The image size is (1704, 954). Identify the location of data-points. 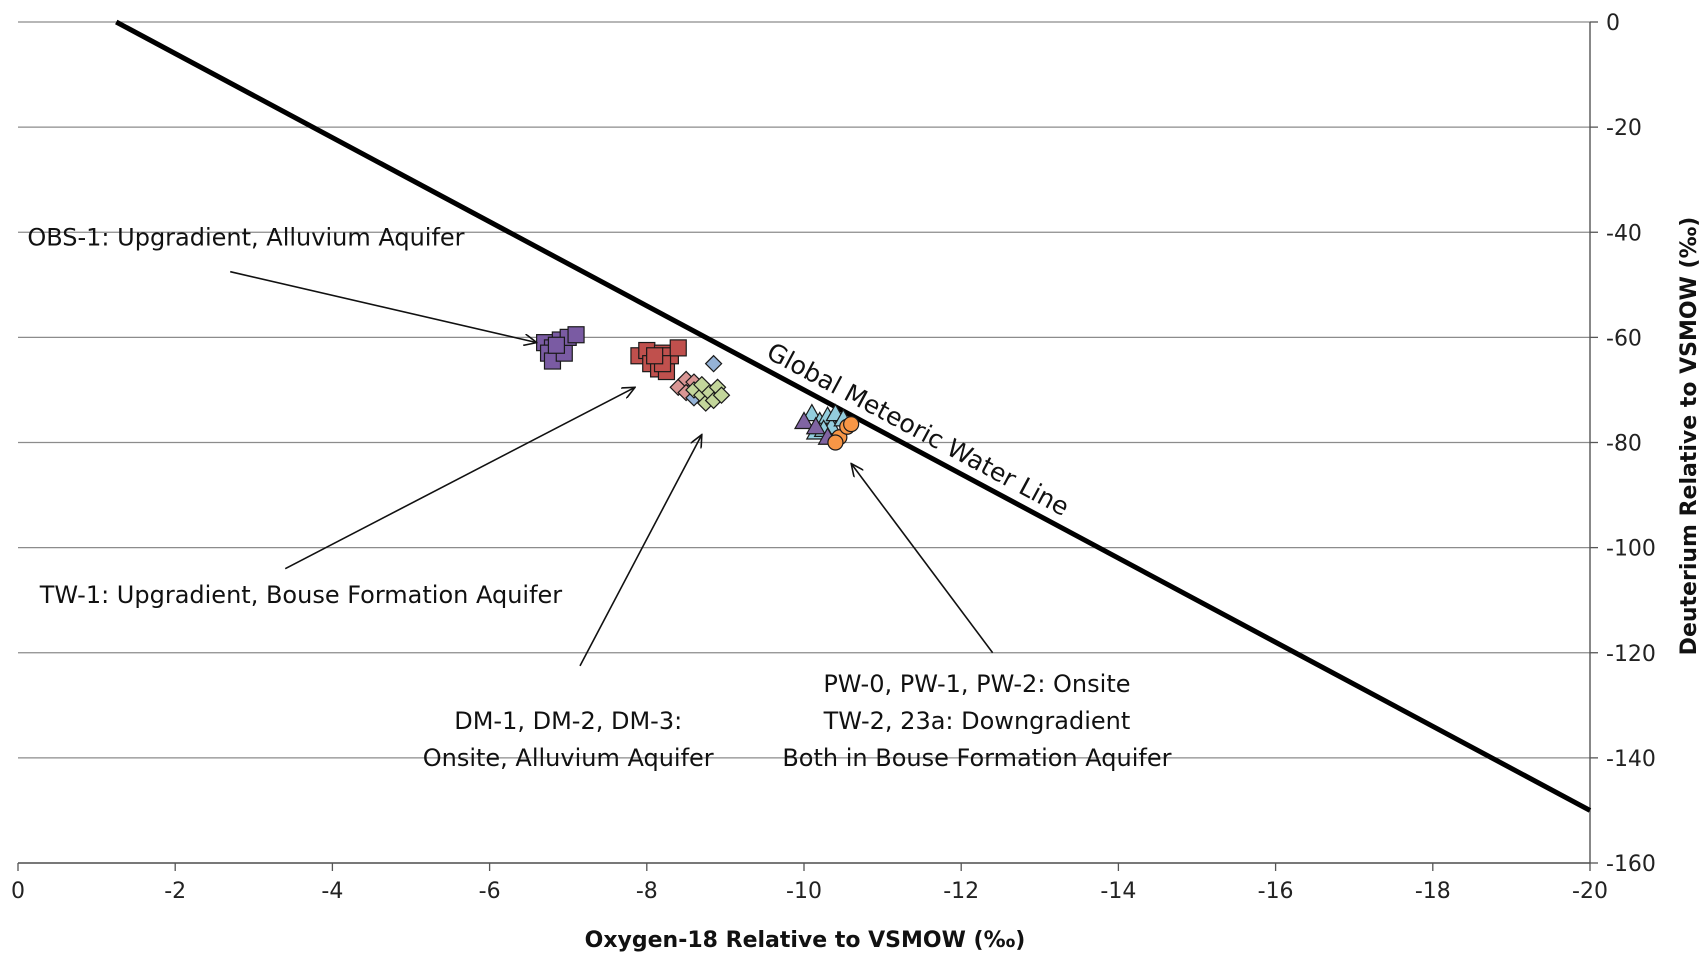
(698, 388).